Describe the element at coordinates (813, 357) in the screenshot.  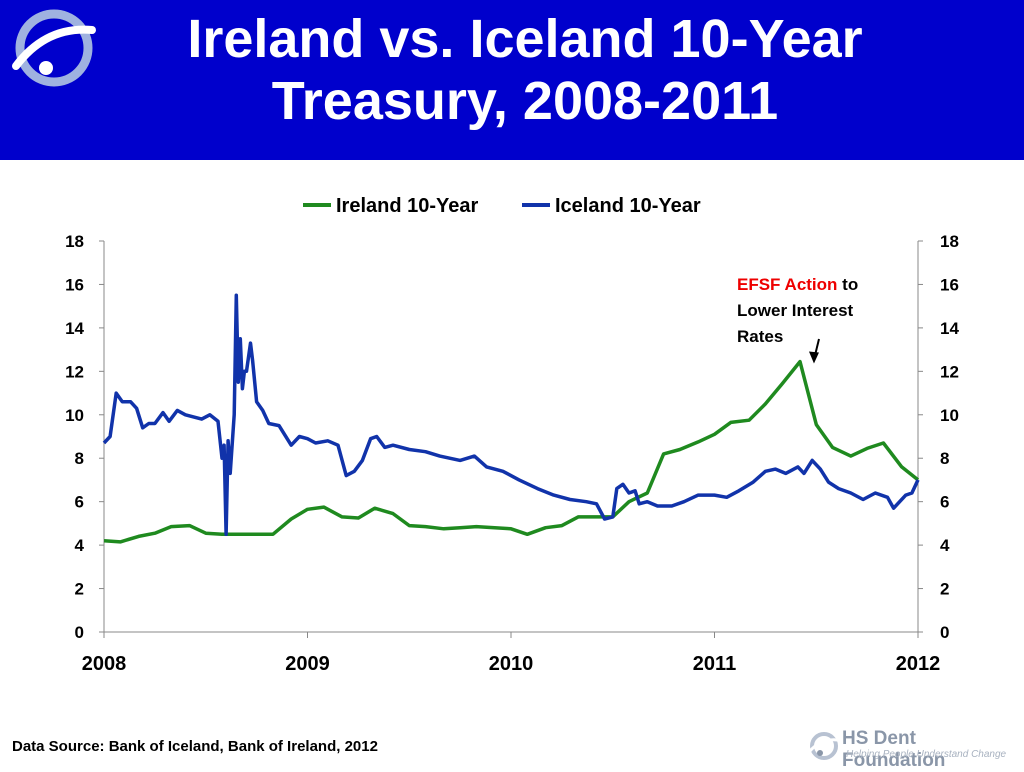
I see `annotation-arrow-head` at that location.